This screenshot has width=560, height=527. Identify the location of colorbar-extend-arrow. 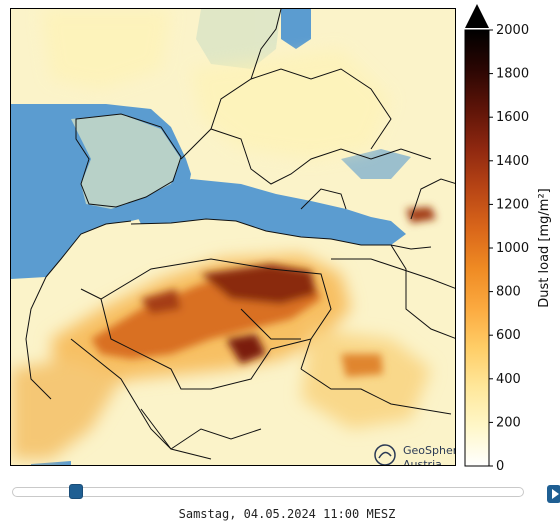
(477, 16).